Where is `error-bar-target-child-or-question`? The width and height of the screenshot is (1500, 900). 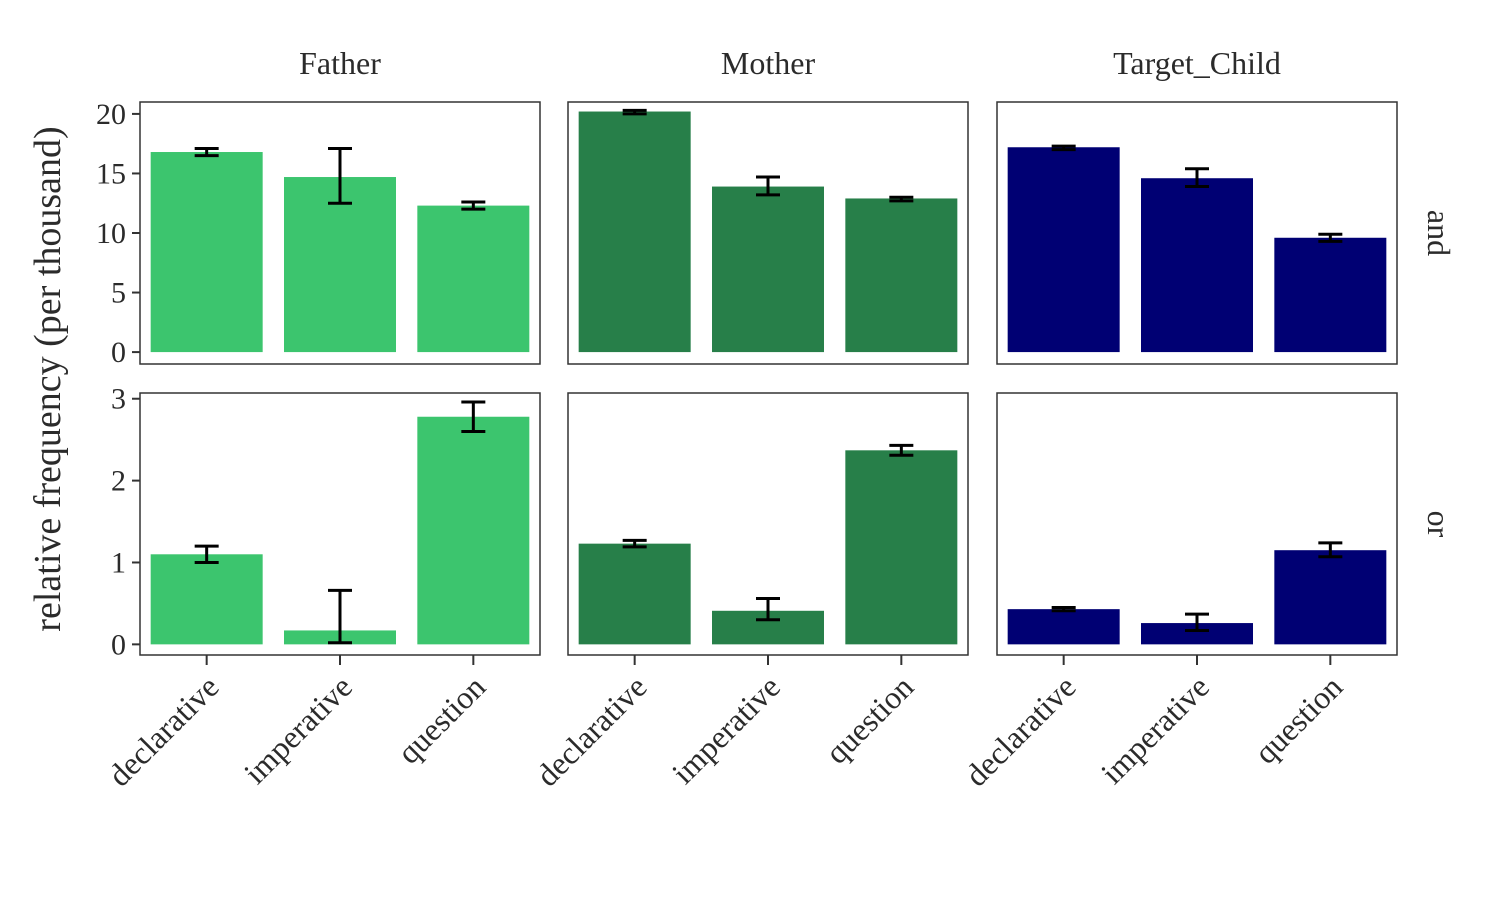
error-bar-target-child-or-question is located at coordinates (1330, 550).